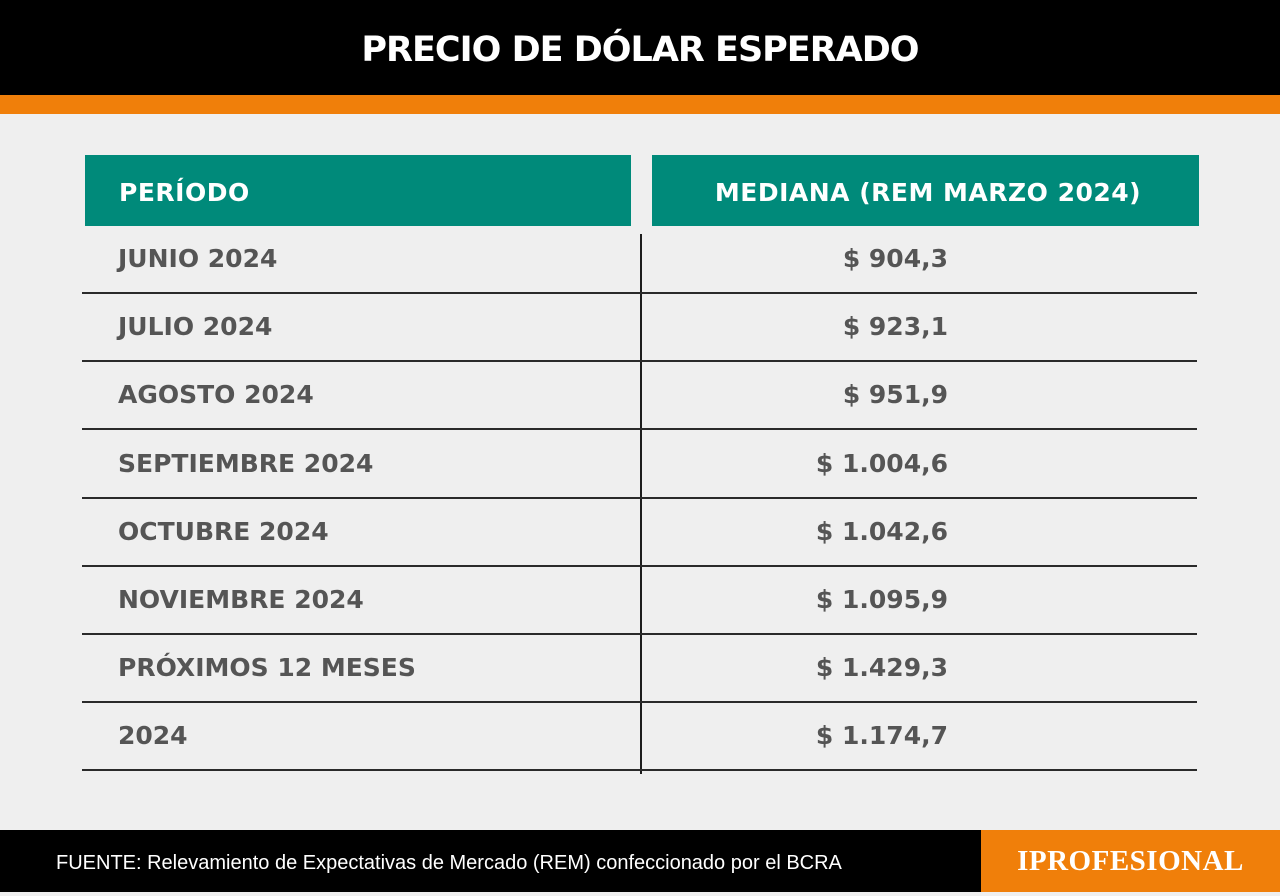  I want to click on row-period: JULIO 2024, so click(195, 326).